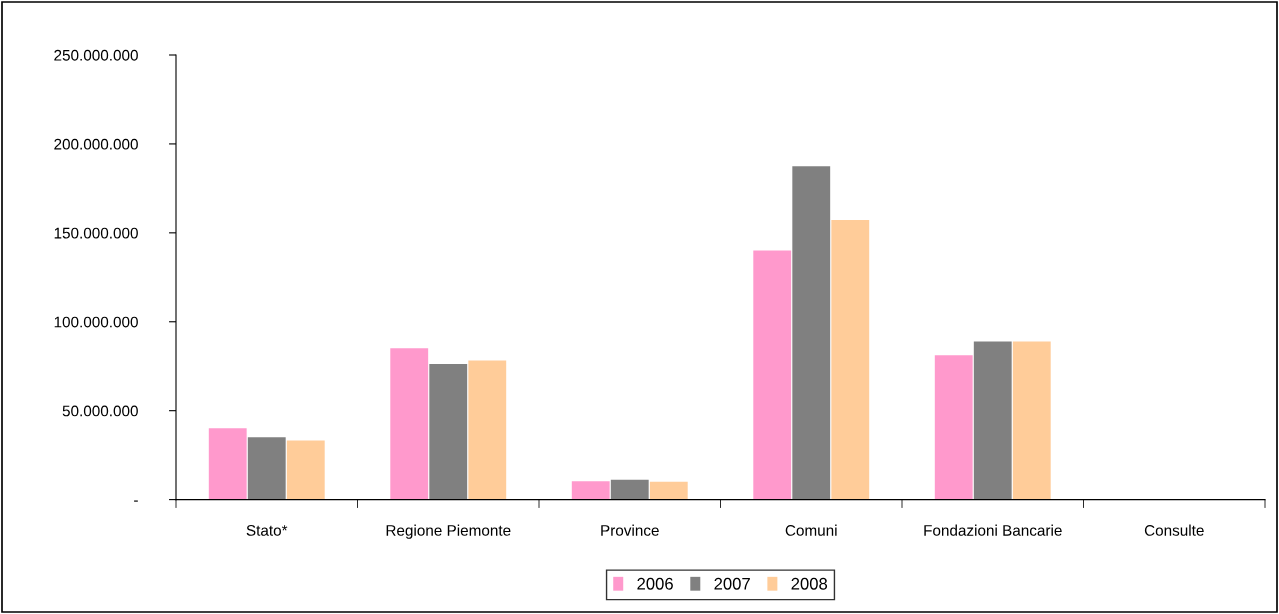 The width and height of the screenshot is (1279, 614). What do you see at coordinates (1174, 530) in the screenshot?
I see `x-tick-label: Consulte` at bounding box center [1174, 530].